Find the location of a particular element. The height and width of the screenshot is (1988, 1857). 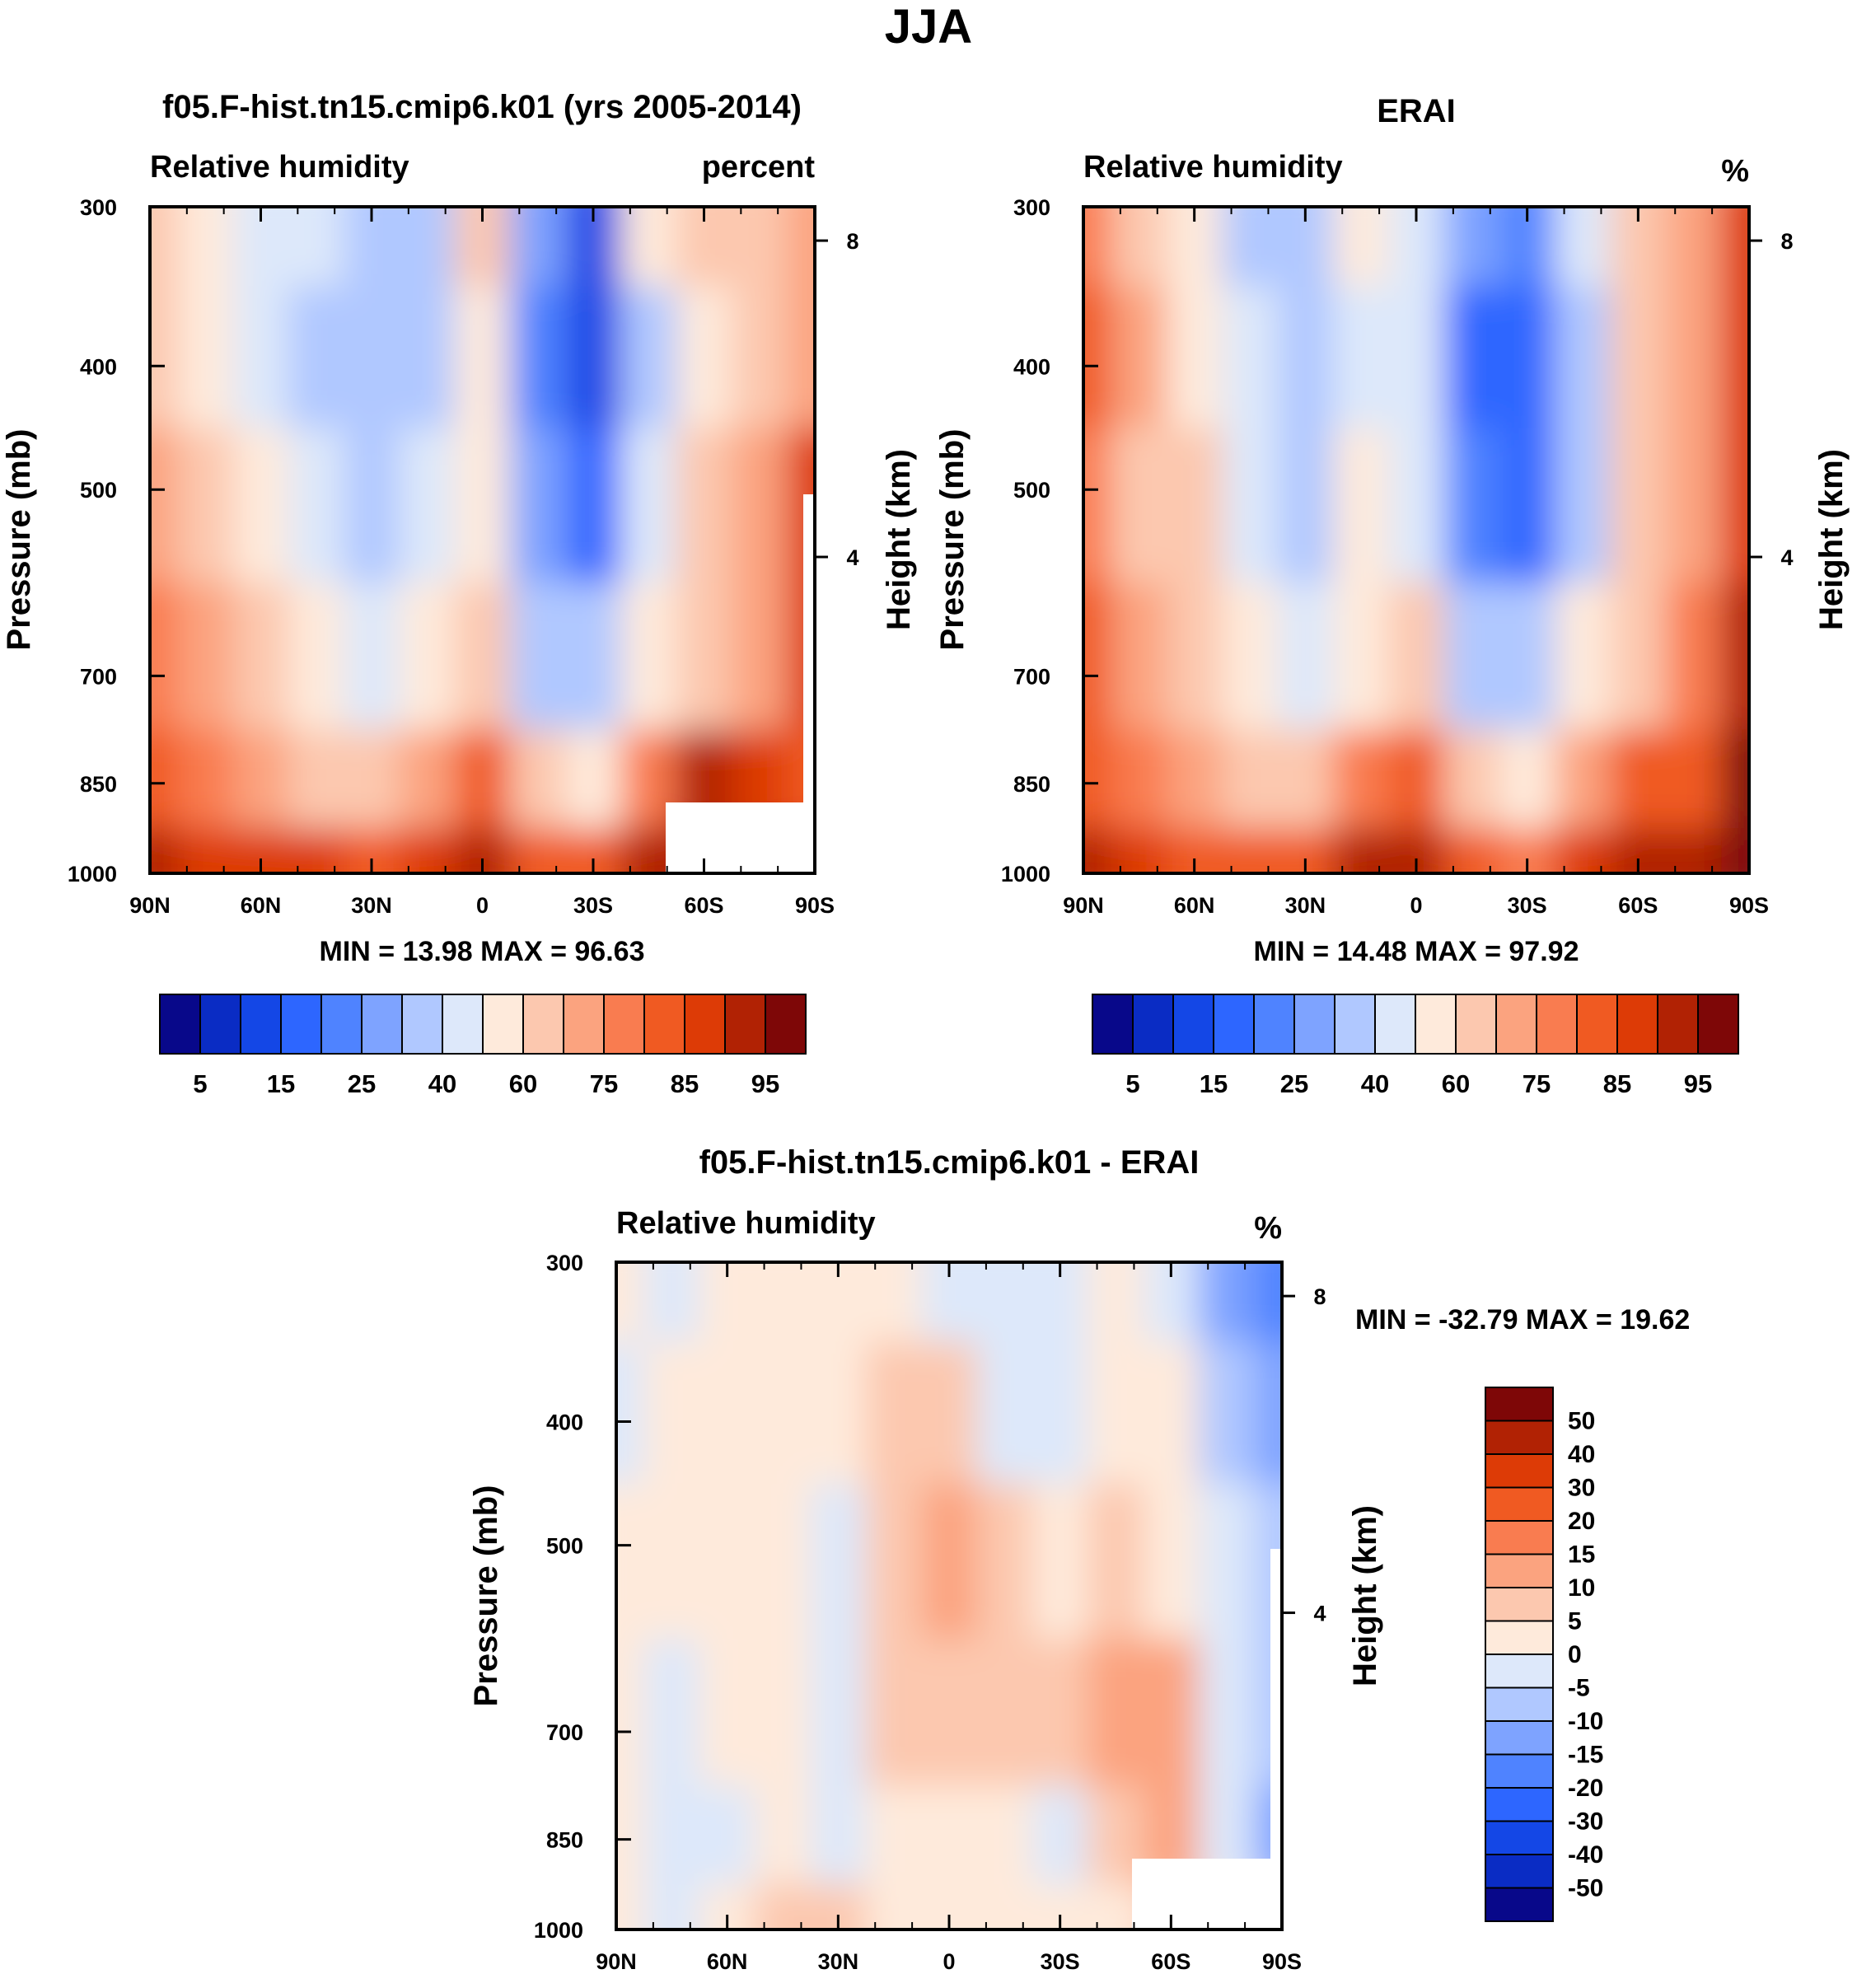

x-tick-label: 30N is located at coordinates (838, 1961).